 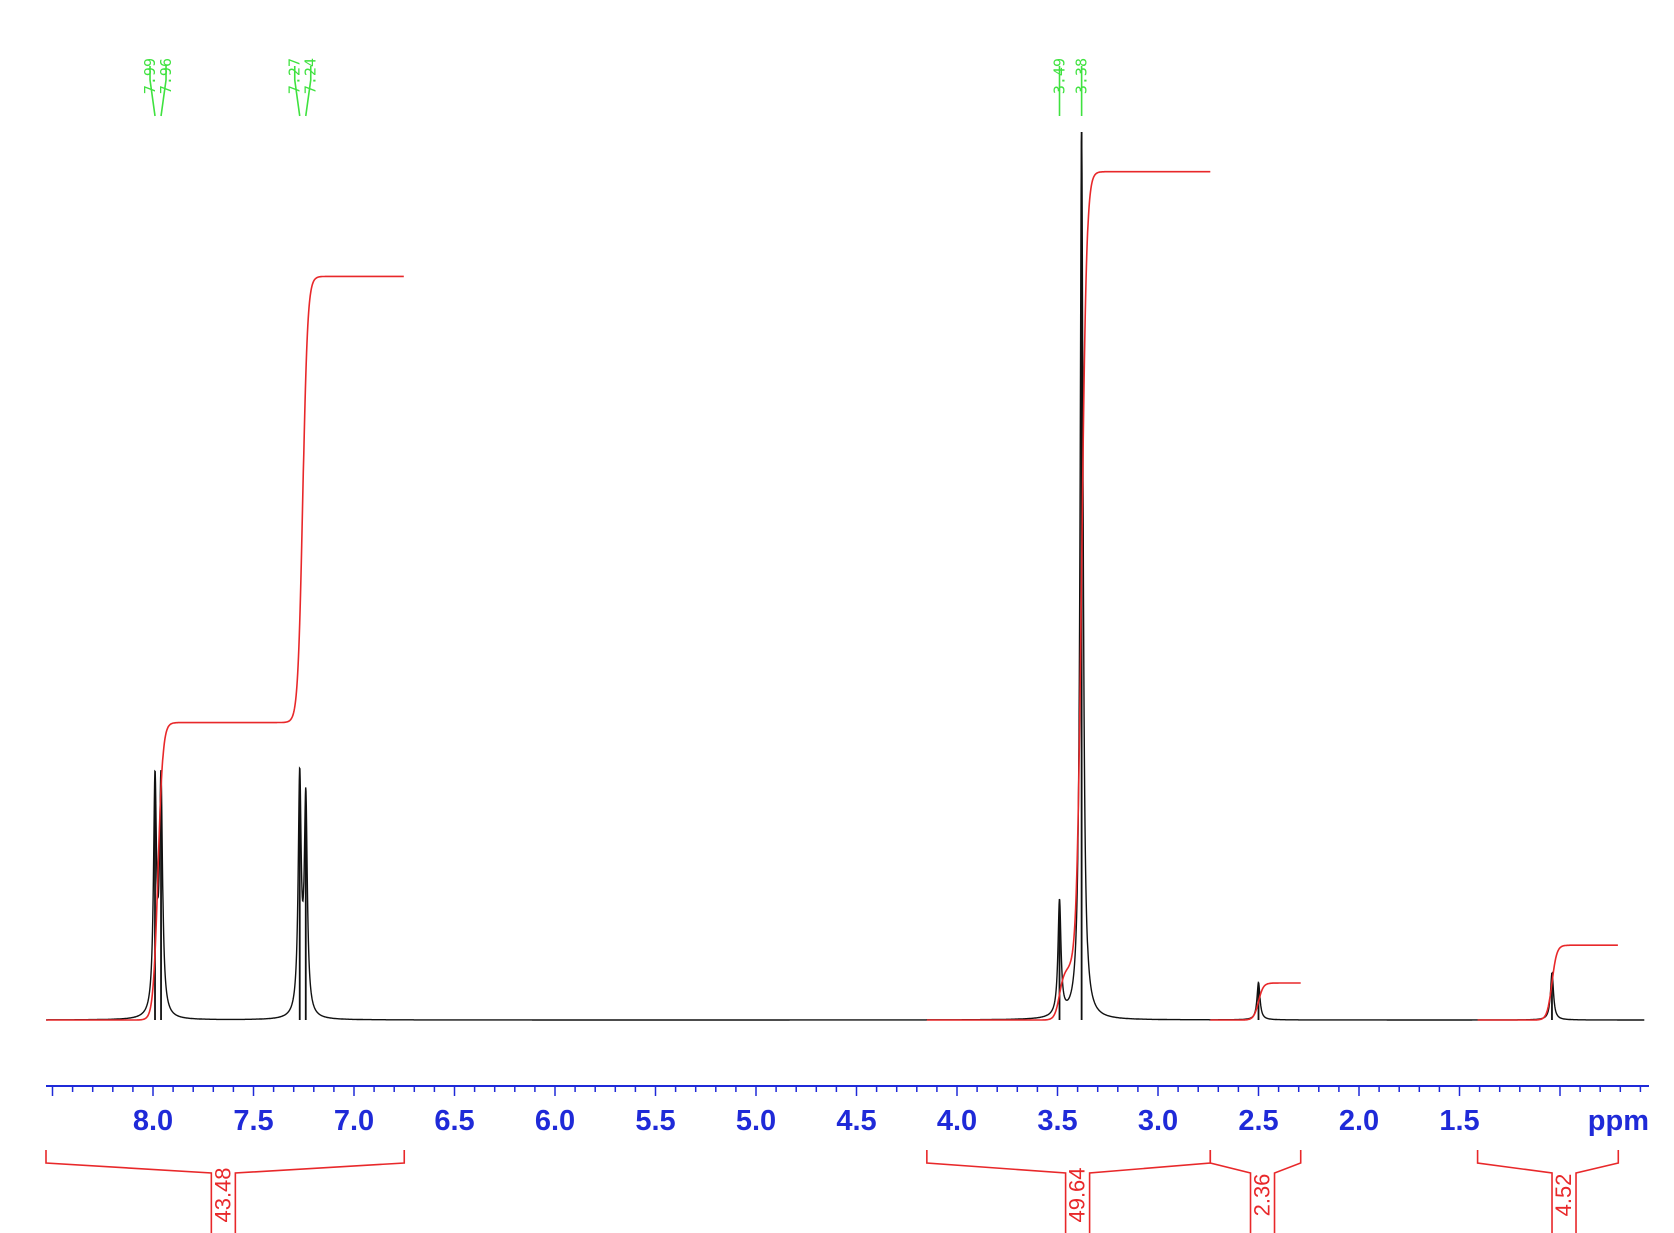 I want to click on x-tick-label: 6.5, so click(x=454, y=1121).